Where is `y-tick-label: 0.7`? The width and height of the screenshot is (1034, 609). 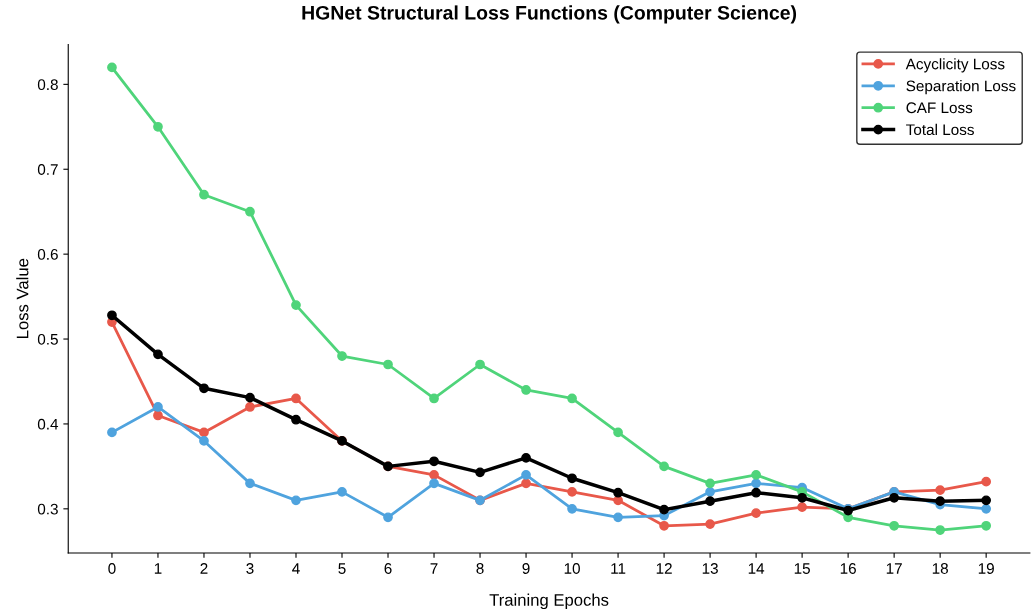 y-tick-label: 0.7 is located at coordinates (47, 169).